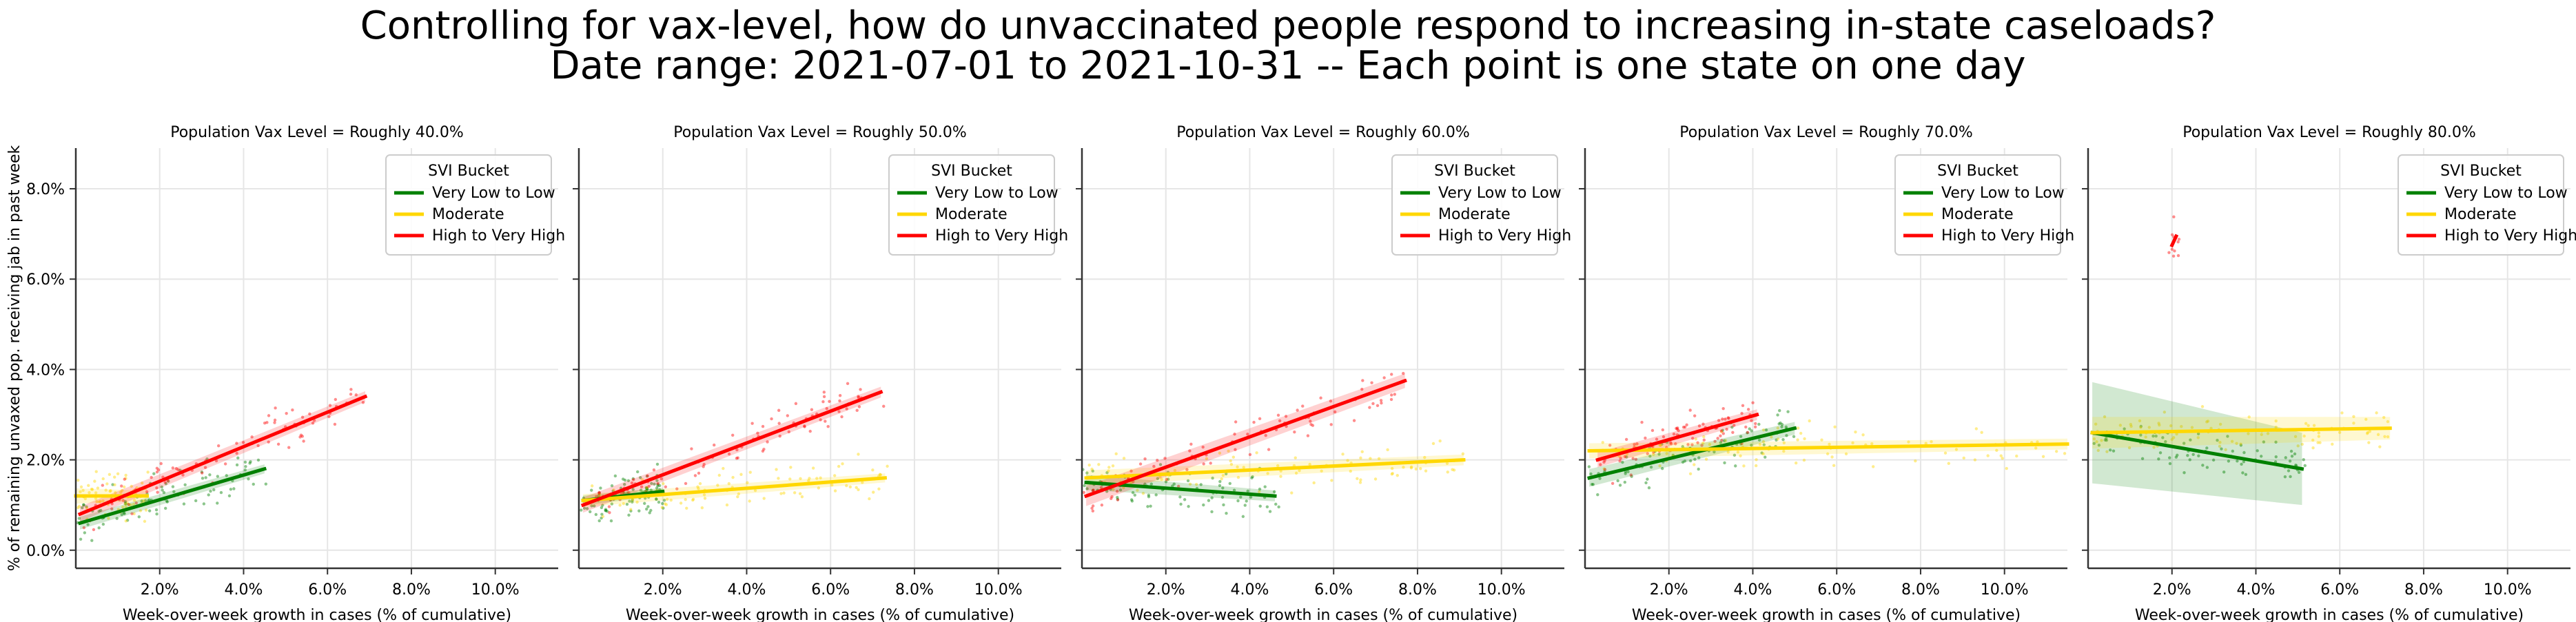 The width and height of the screenshot is (2576, 622). I want to click on y-tick-label: 8.0%, so click(45, 189).